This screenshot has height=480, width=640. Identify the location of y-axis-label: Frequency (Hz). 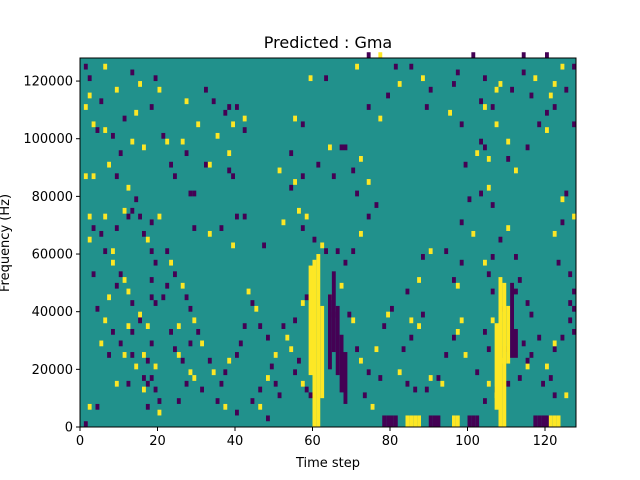
(6, 243).